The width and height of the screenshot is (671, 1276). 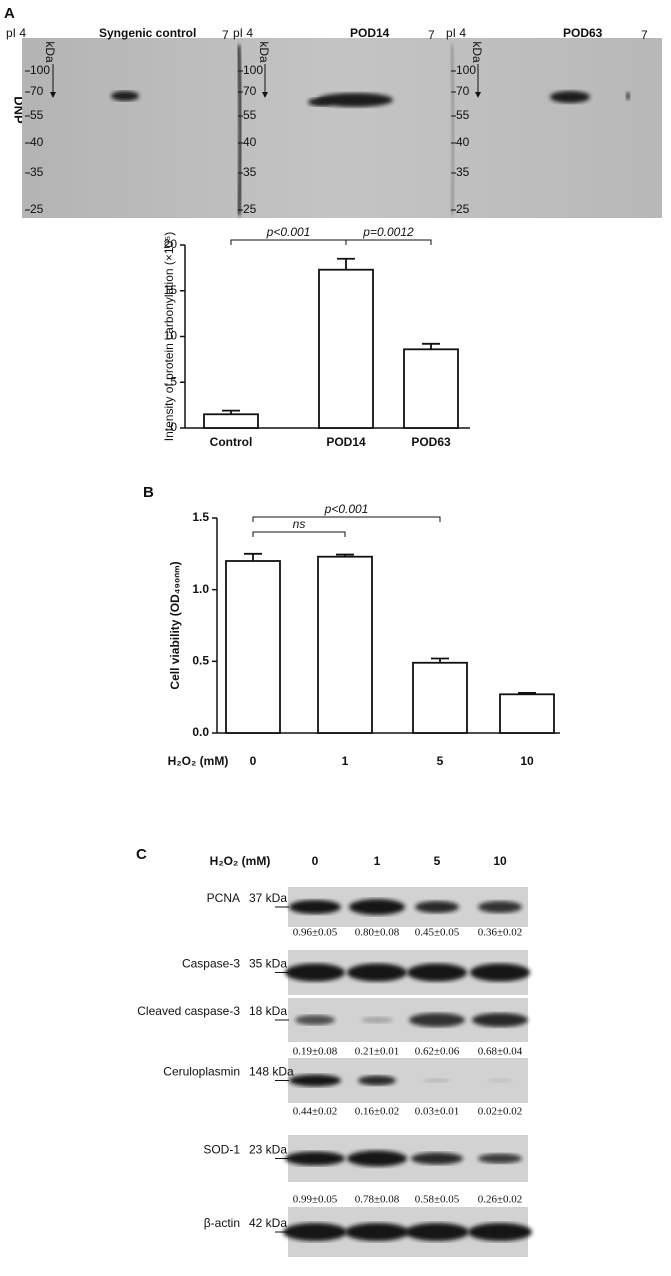 What do you see at coordinates (500, 1200) in the screenshot?
I see `quant-label: 0.26±0.02` at bounding box center [500, 1200].